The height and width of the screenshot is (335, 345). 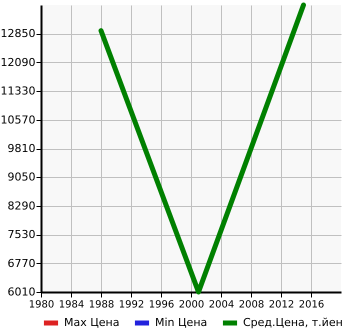 What do you see at coordinates (22, 235) in the screenshot?
I see `y-tick-label: 7530` at bounding box center [22, 235].